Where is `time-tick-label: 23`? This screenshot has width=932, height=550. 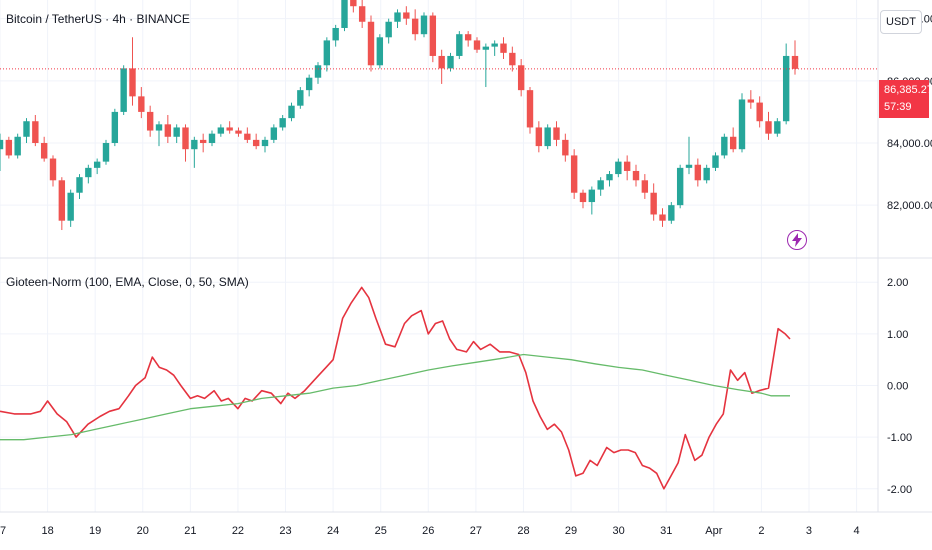 time-tick-label: 23 is located at coordinates (285, 531).